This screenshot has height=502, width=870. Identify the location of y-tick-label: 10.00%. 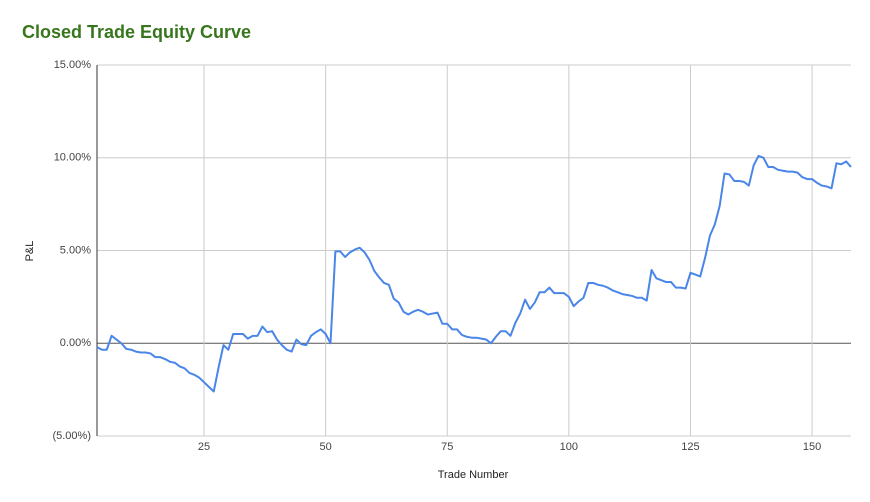
(73, 158).